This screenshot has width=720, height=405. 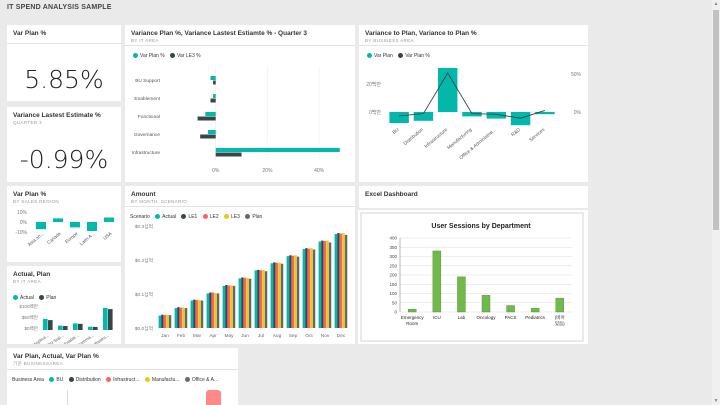 What do you see at coordinates (235, 217) in the screenshot?
I see `legend-label: LE3` at bounding box center [235, 217].